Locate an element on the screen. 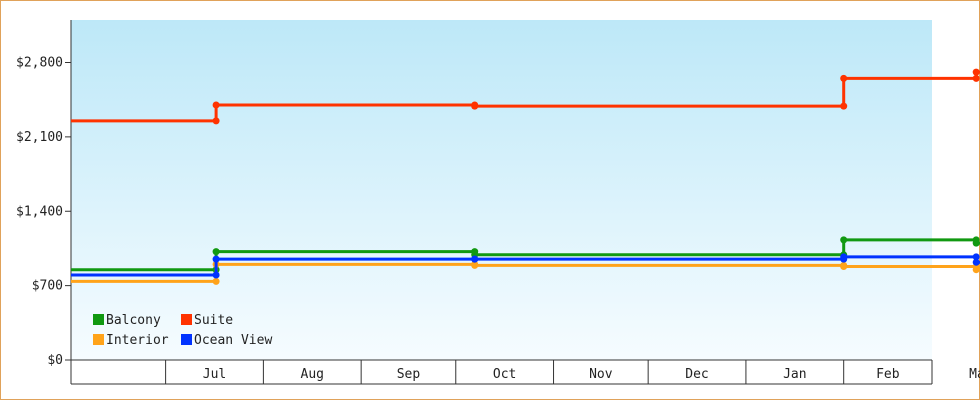 This screenshot has width=980, height=400. y-axis: $0 $700 $1,400 $2,100 $2,800 is located at coordinates (44, 201).